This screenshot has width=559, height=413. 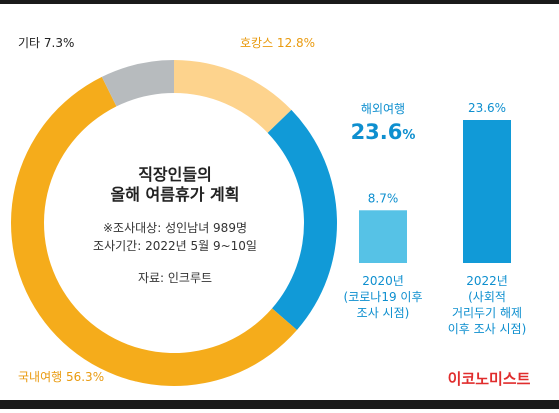 I want to click on callout-unit: %, so click(x=408, y=135).